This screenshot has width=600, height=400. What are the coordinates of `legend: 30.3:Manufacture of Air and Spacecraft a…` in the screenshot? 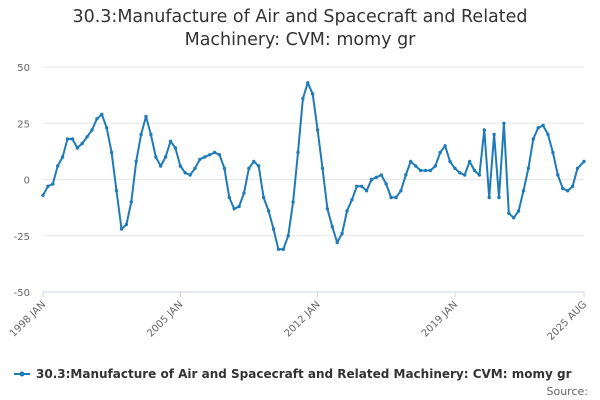 It's located at (293, 374).